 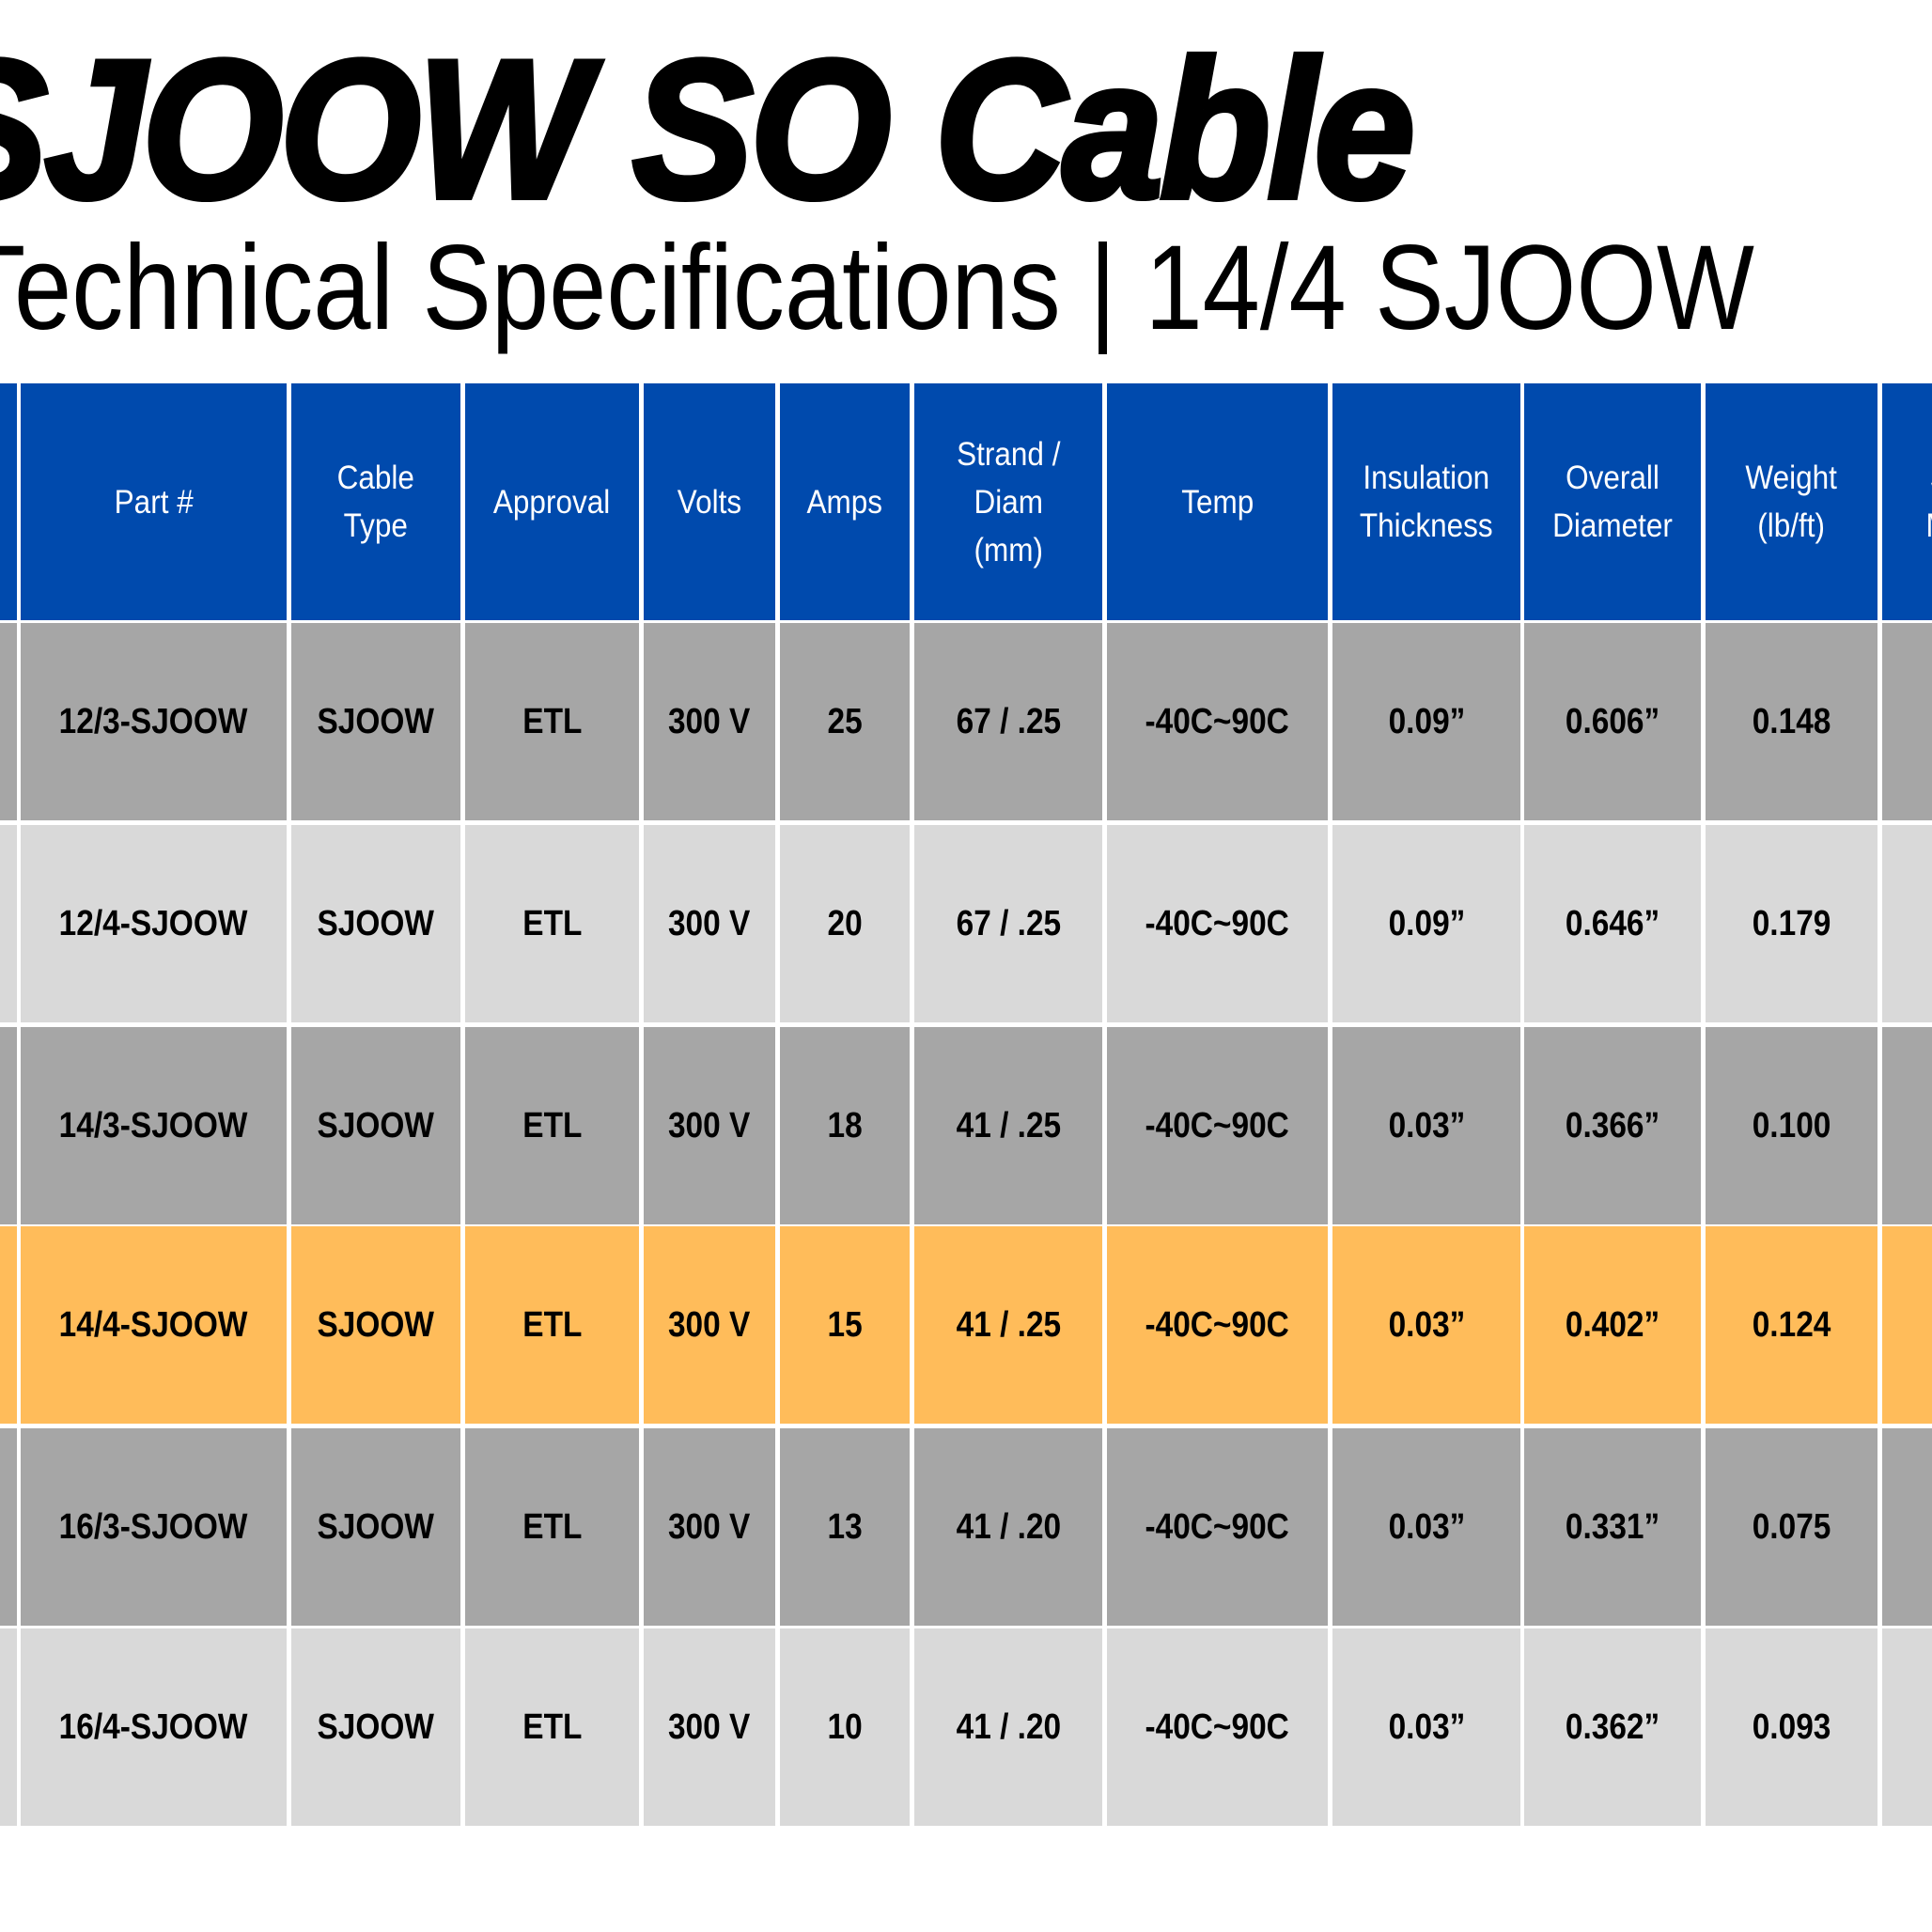 I want to click on column-header-label: Temp, so click(x=1217, y=502).